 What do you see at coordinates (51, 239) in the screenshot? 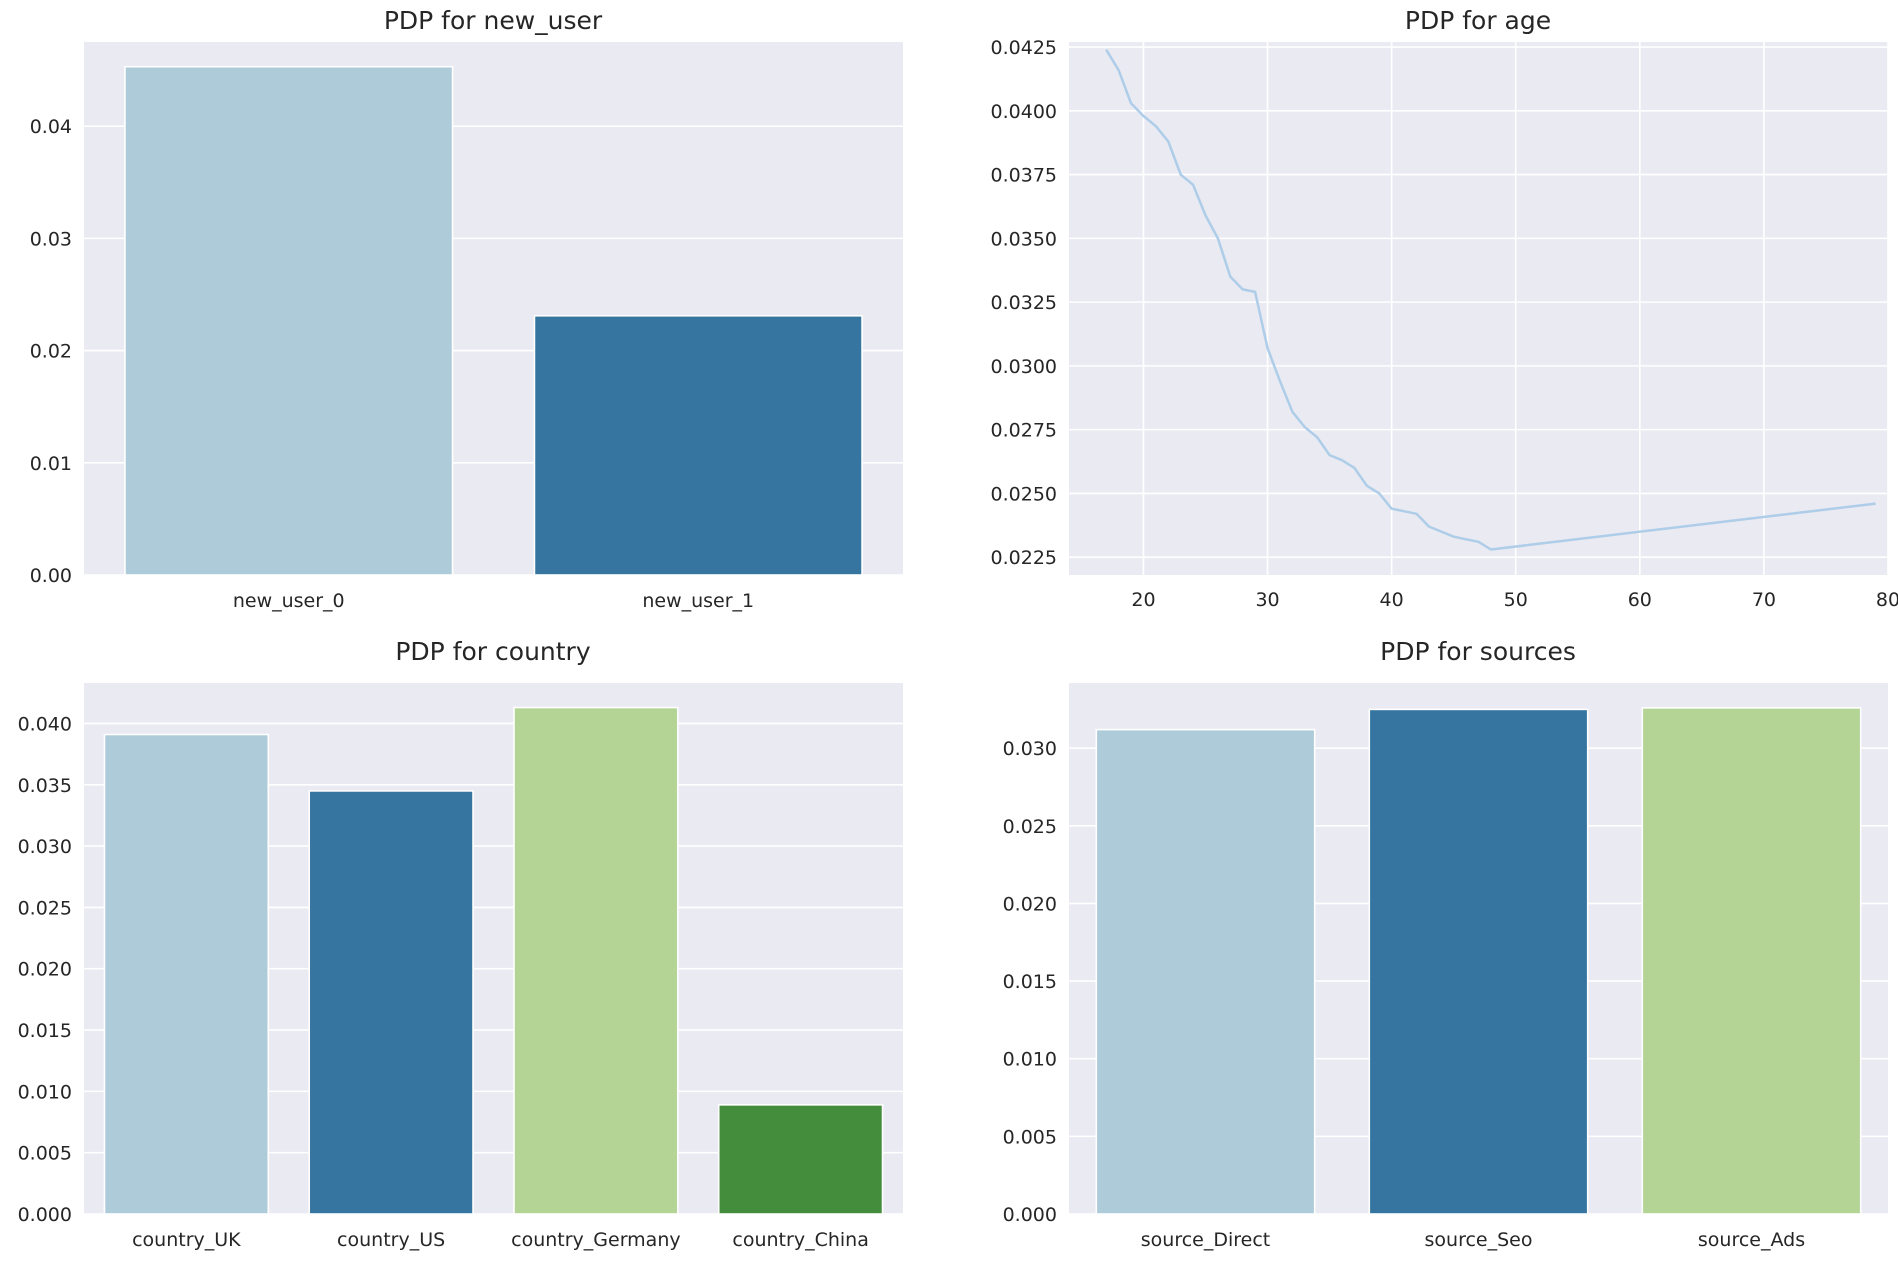
I see `y-tick-label: 0.03` at bounding box center [51, 239].